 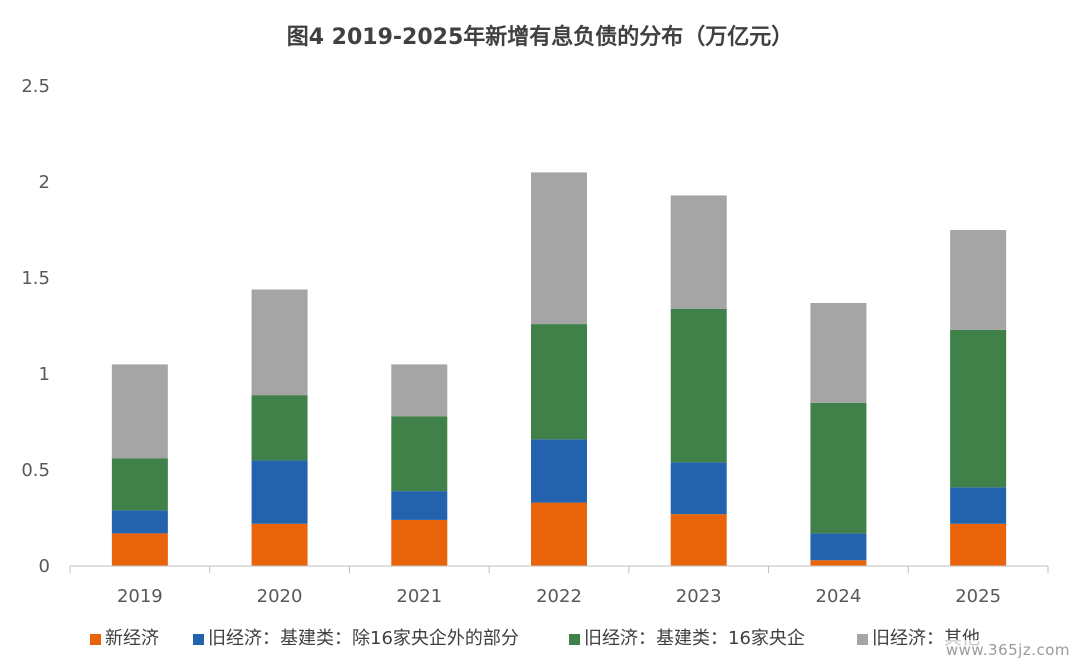 What do you see at coordinates (140, 596) in the screenshot?
I see `x-tick-label: 2019` at bounding box center [140, 596].